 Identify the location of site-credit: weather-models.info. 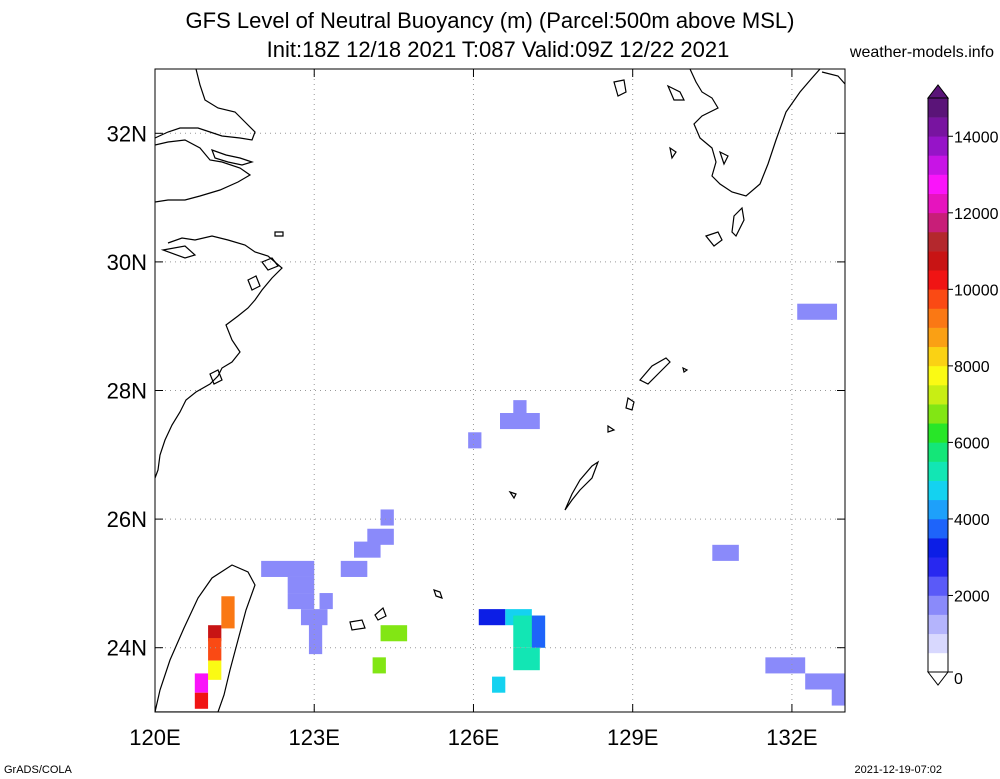
(921, 52).